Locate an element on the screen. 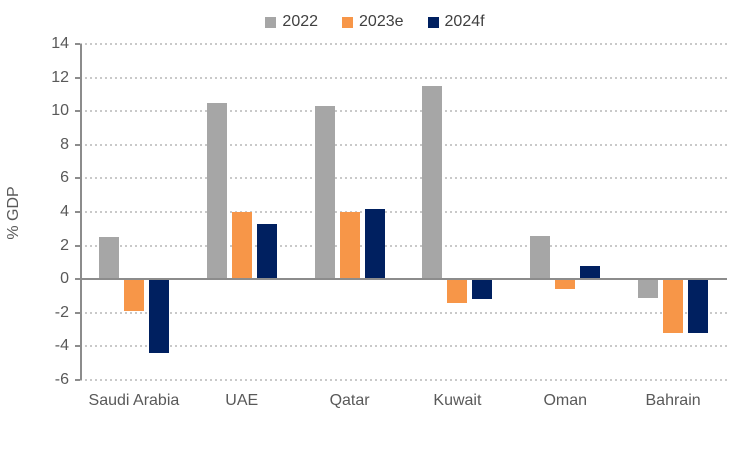  bar-2022-bahrain is located at coordinates (648, 288).